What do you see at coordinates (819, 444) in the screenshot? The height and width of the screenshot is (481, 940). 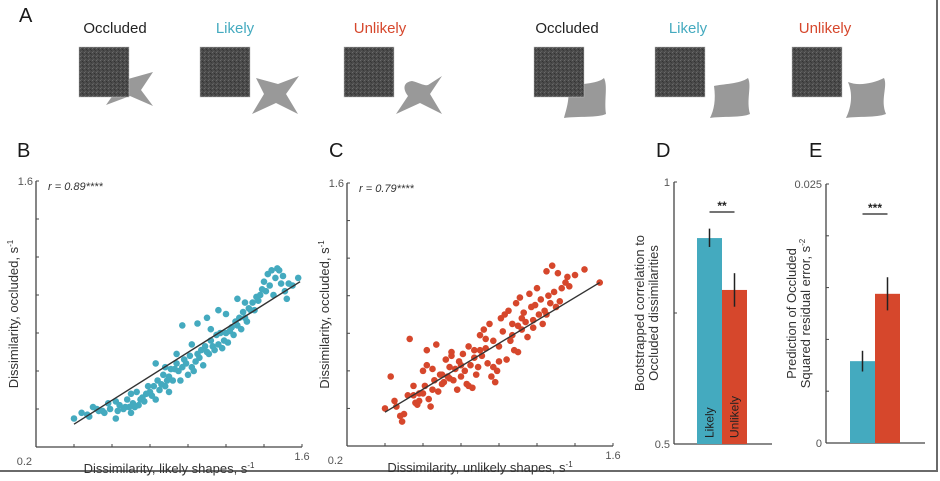 I see `y-tick-label: 0` at bounding box center [819, 444].